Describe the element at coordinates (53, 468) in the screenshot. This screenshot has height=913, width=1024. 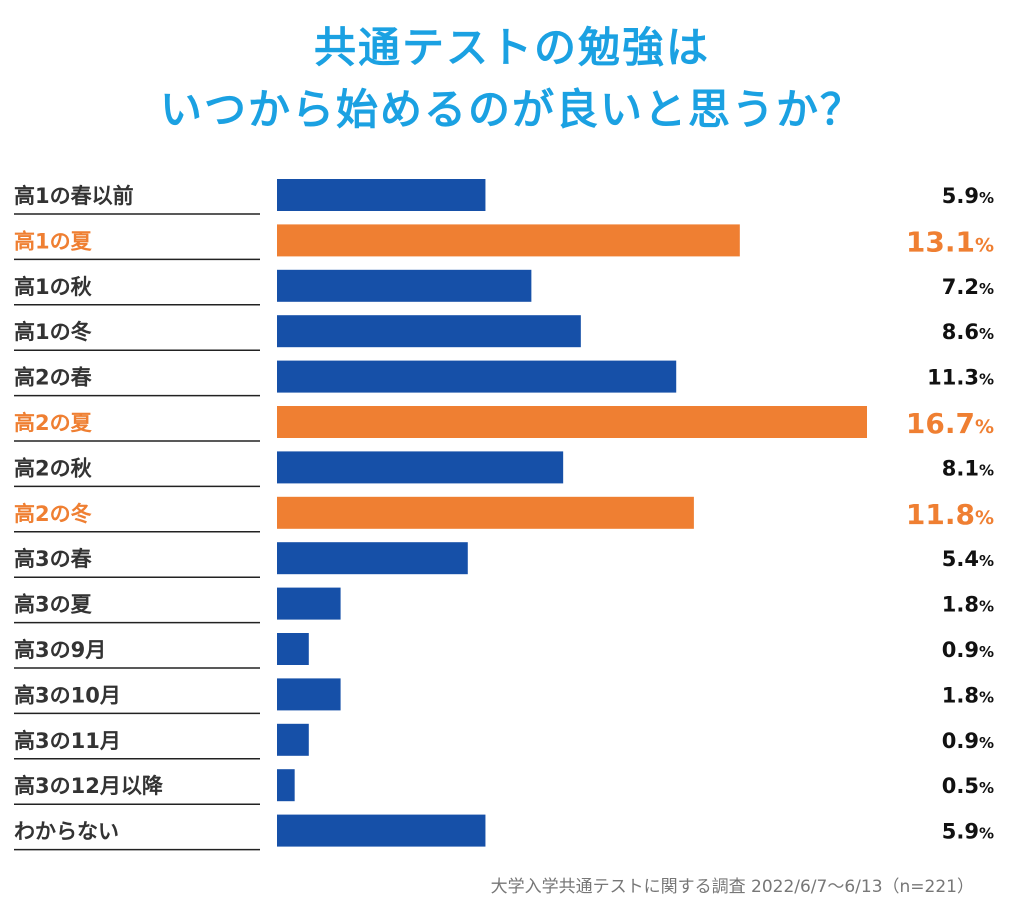
I see `category-label: 高2の秋` at that location.